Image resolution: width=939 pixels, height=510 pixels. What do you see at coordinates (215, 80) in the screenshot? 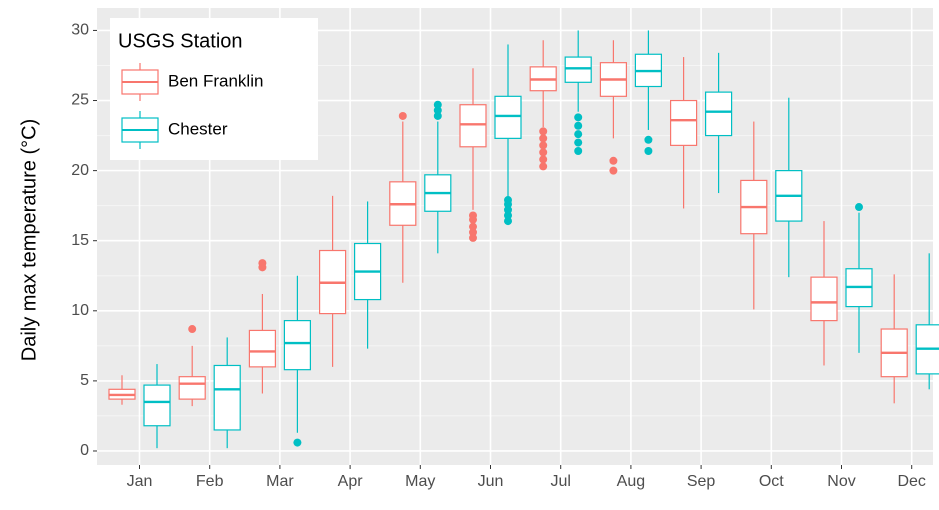
I see `legend-label: Ben Franklin` at bounding box center [215, 80].